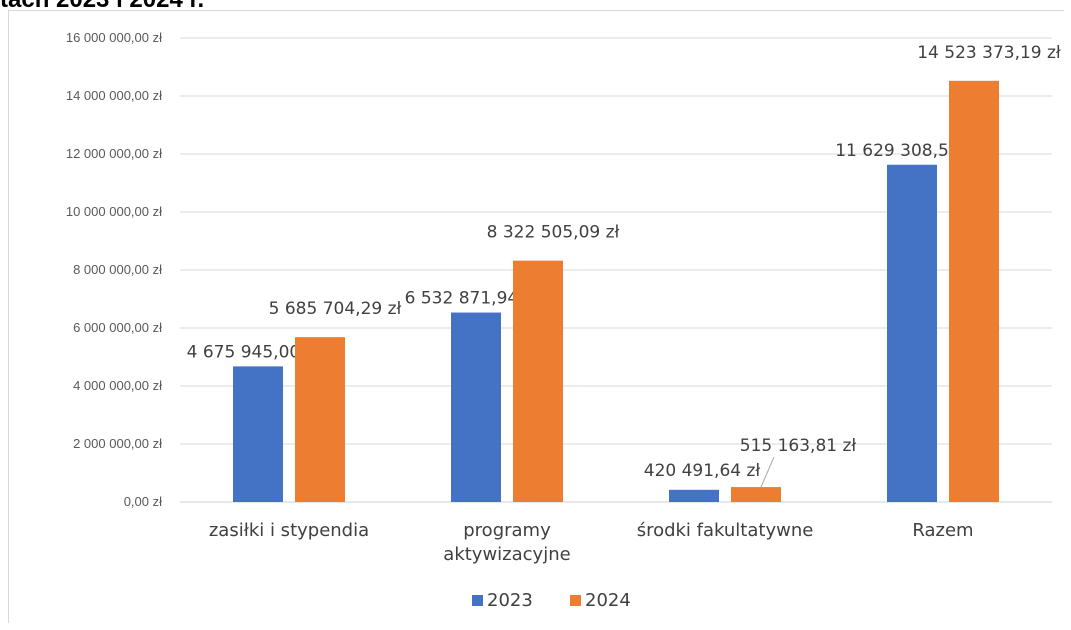  I want to click on data-label-2023: 6 532 871,94 zł, so click(471, 299).